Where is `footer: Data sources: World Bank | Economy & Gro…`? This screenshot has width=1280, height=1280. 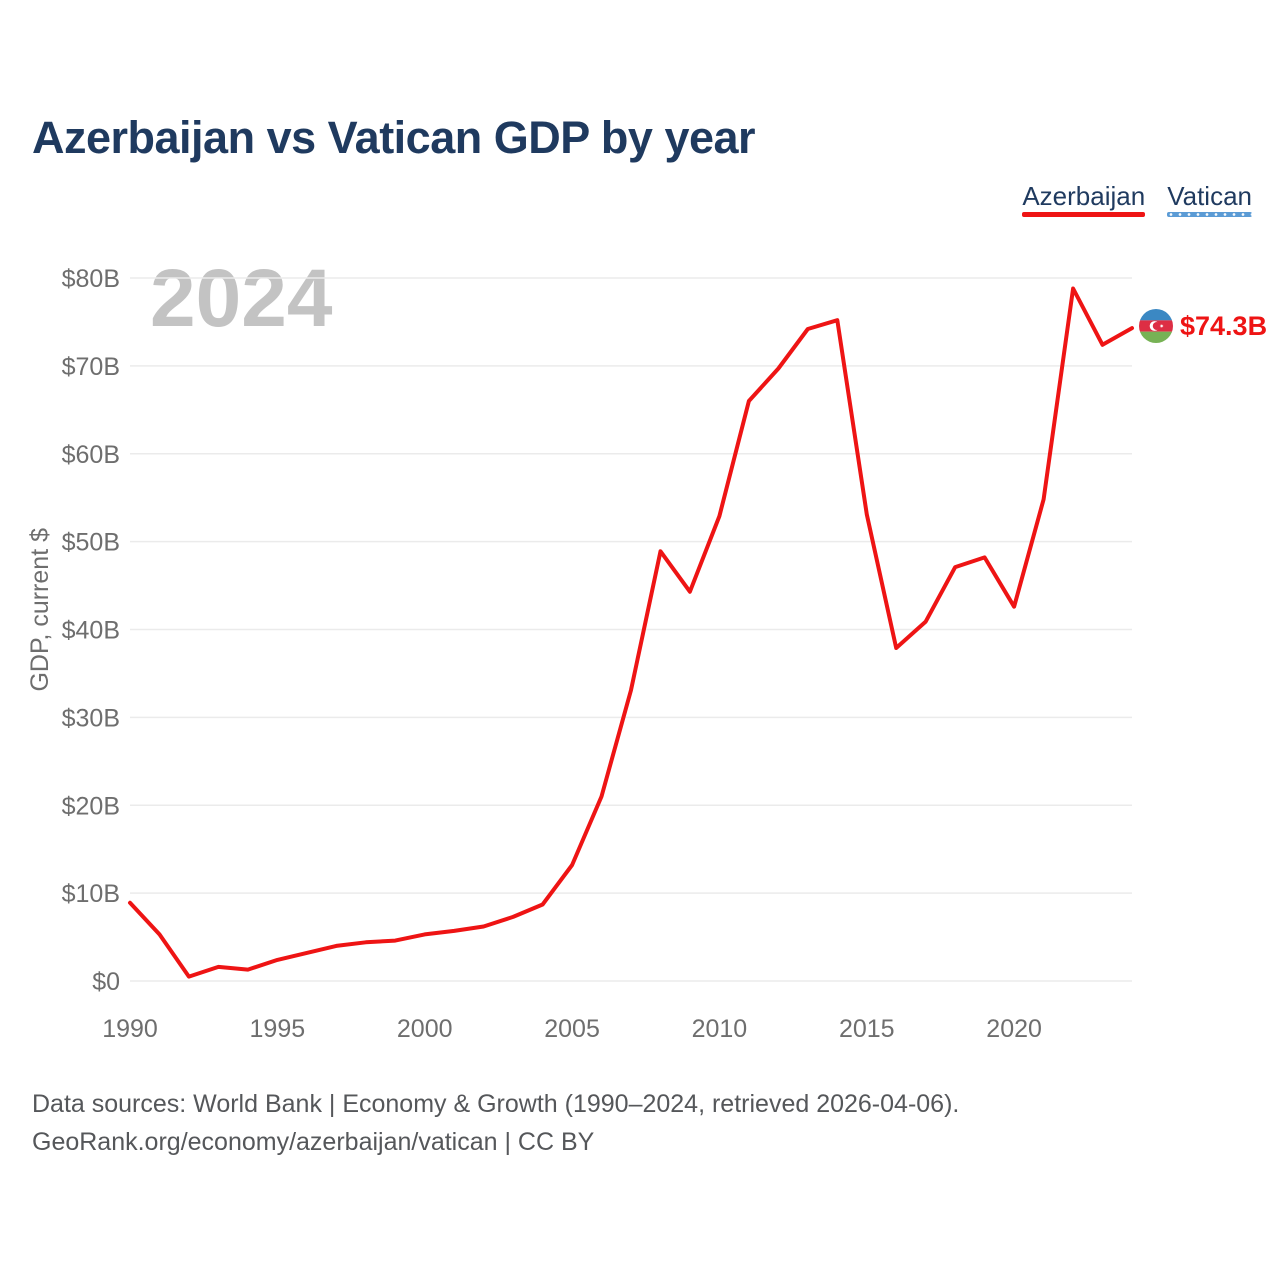 footer: Data sources: World Bank | Economy & Gro… is located at coordinates (495, 1123).